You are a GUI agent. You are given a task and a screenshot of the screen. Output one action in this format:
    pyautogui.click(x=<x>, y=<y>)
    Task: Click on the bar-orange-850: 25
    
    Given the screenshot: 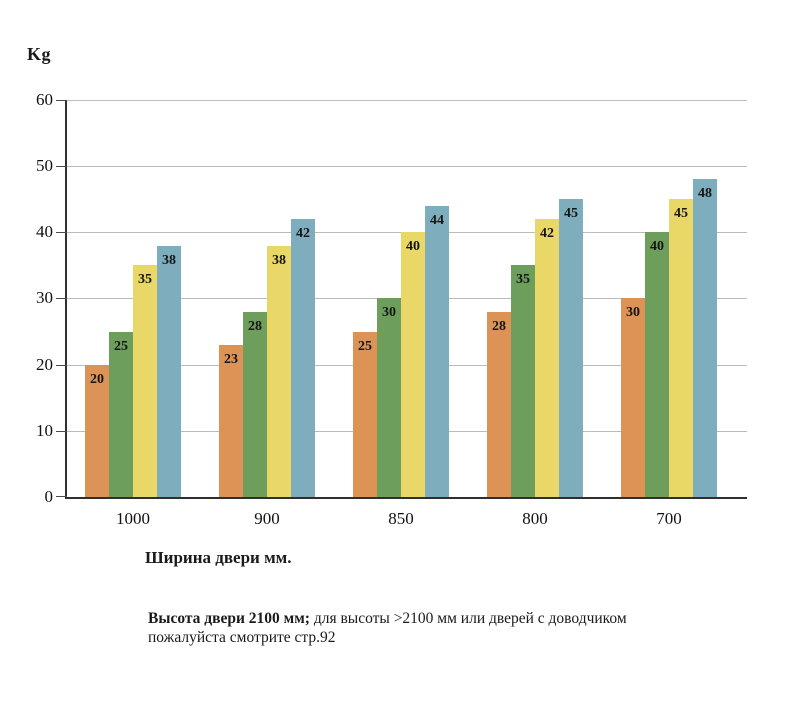 What is the action you would take?
    pyautogui.click(x=365, y=414)
    